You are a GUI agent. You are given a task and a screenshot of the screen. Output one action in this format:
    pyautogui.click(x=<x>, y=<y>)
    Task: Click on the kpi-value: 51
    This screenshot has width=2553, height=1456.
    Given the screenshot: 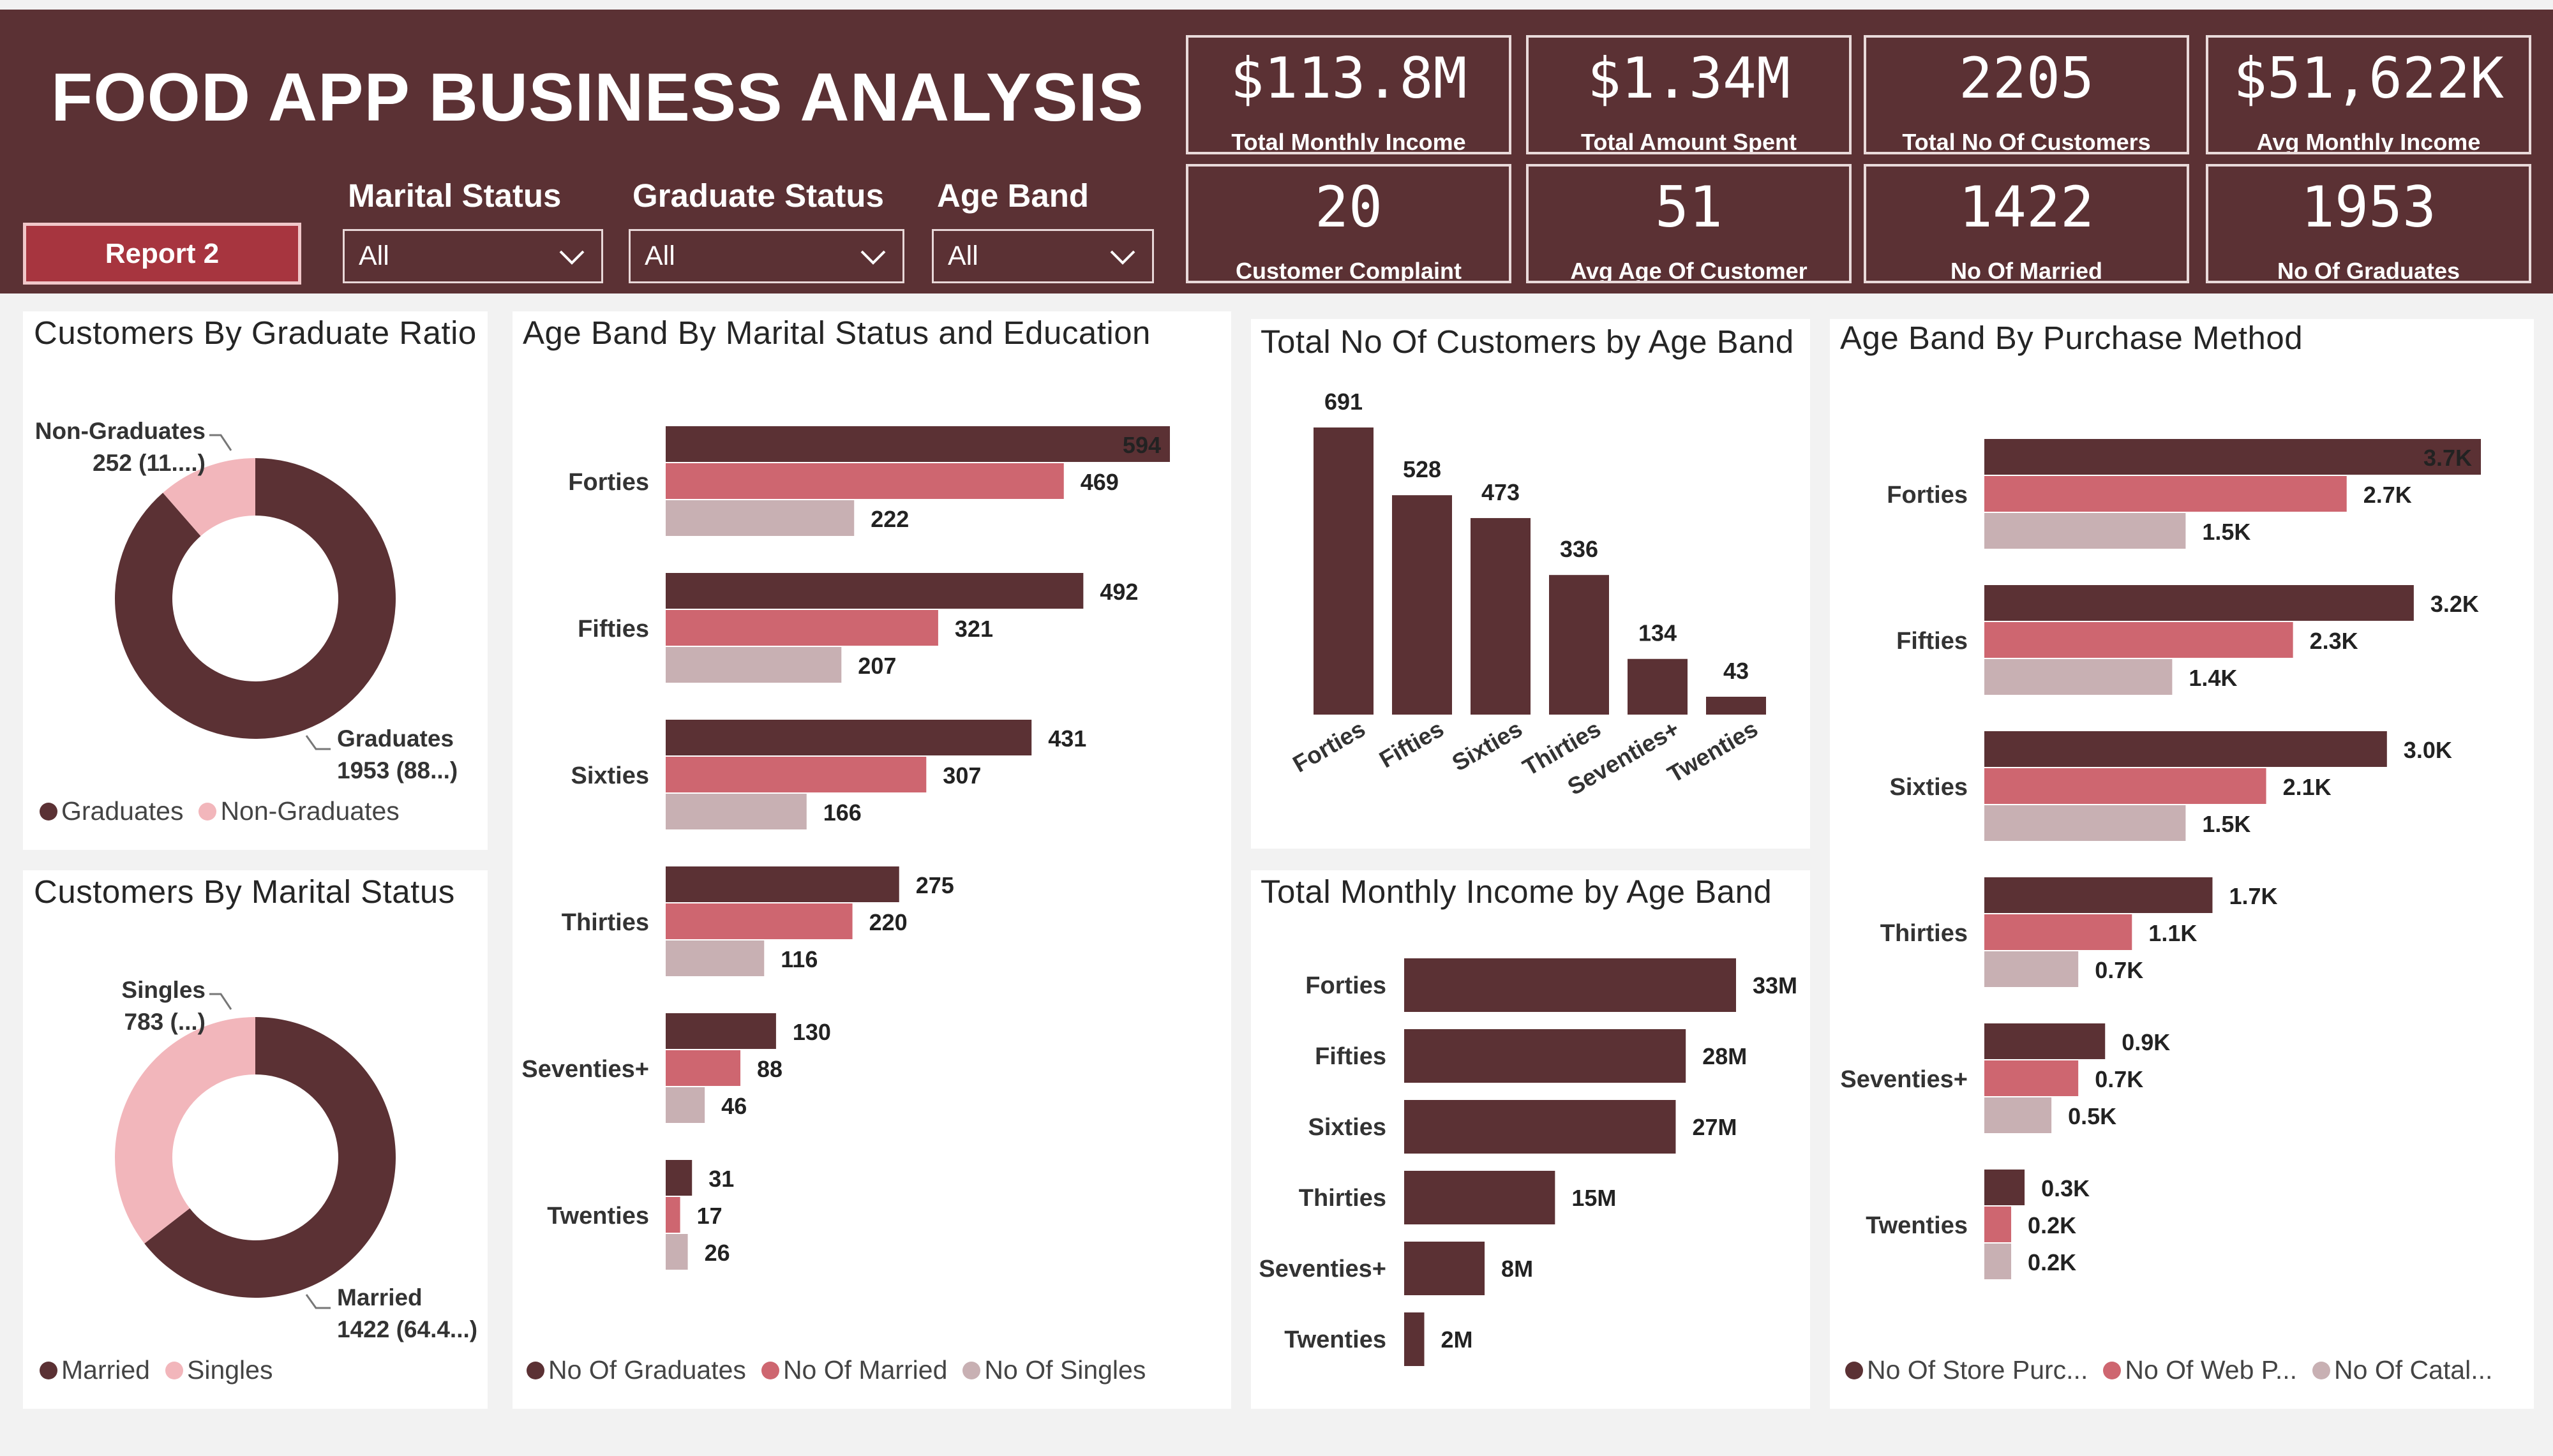 What is the action you would take?
    pyautogui.click(x=1689, y=207)
    